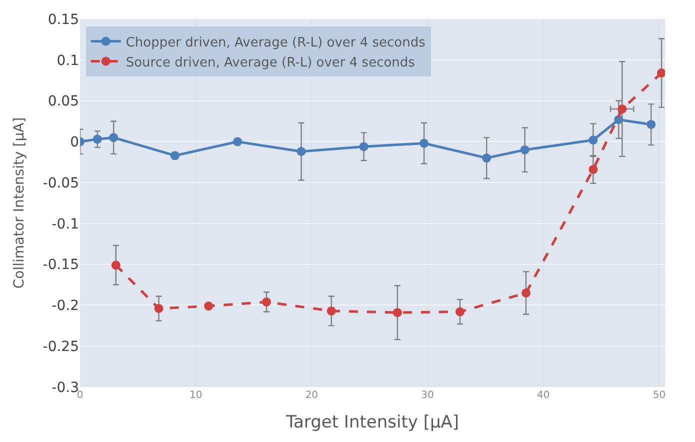 The width and height of the screenshot is (695, 442). Describe the element at coordinates (65, 388) in the screenshot. I see `y-tick-label: -0.3` at that location.